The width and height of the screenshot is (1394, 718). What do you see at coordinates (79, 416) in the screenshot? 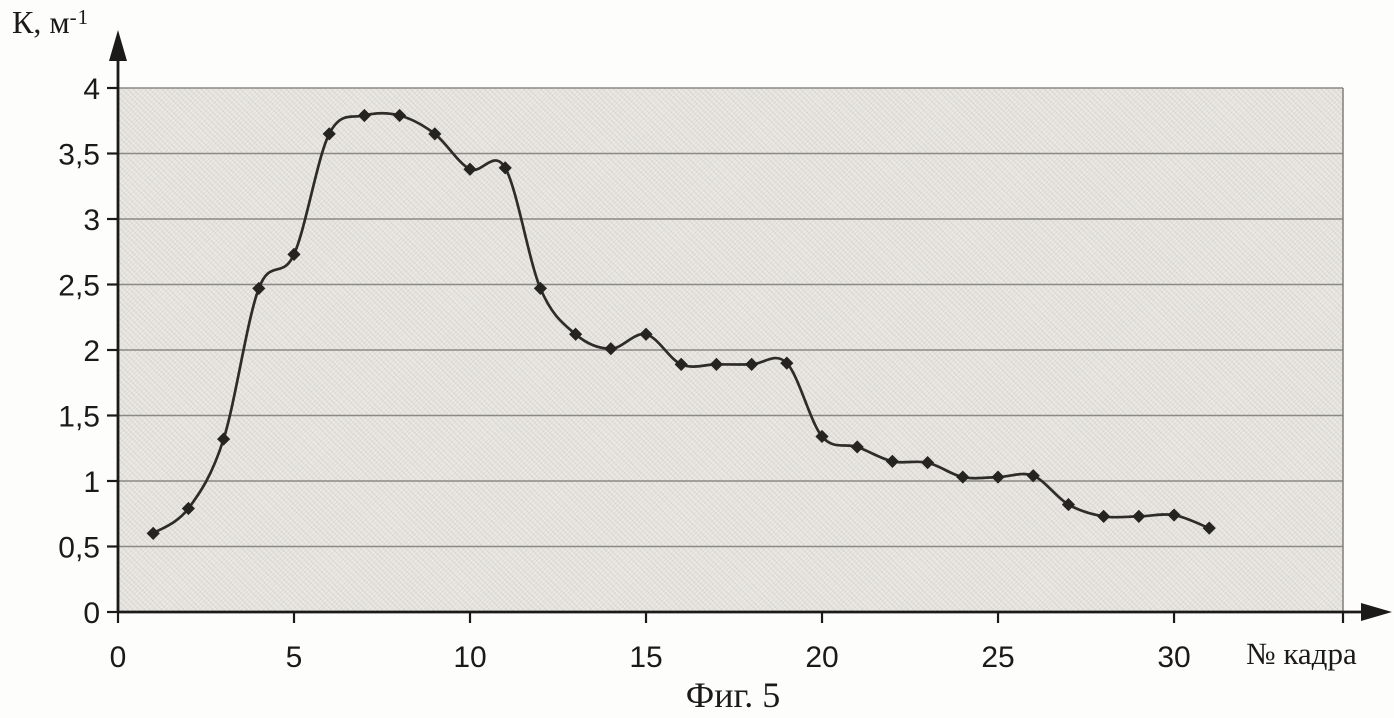
I see `y-tick-label-1,5: 1,5` at bounding box center [79, 416].